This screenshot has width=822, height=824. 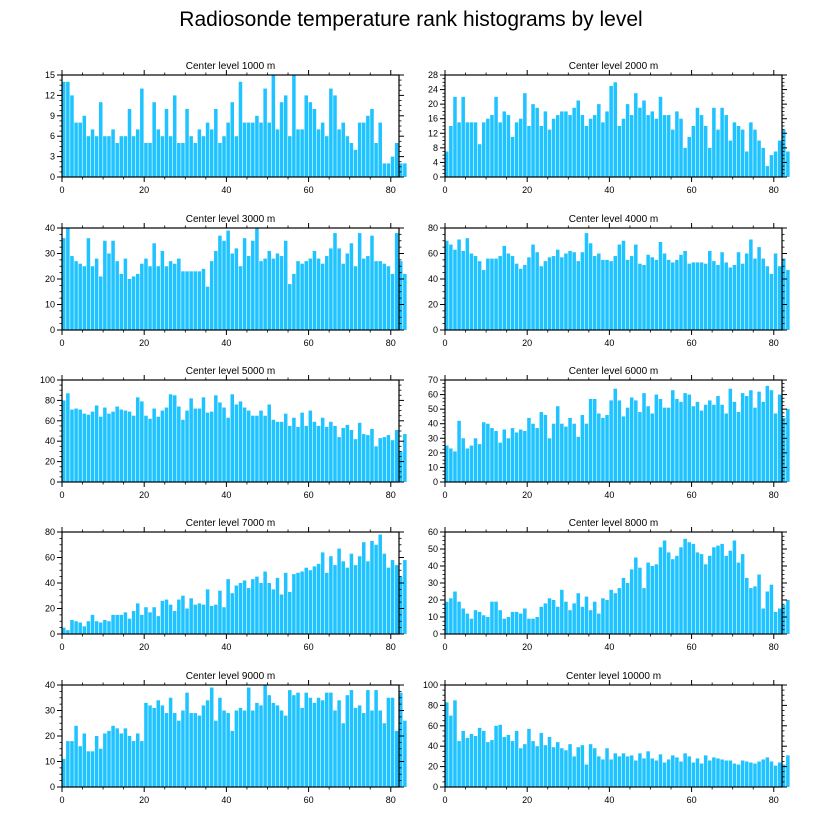 I want to click on panel-title: Center level 1000 m, so click(x=231, y=66).